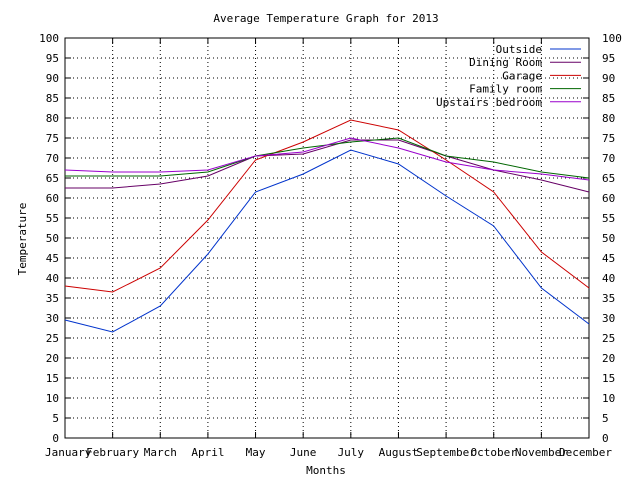 The height and width of the screenshot is (480, 640). What do you see at coordinates (608, 398) in the screenshot?
I see `y-tick-label-right: 10` at bounding box center [608, 398].